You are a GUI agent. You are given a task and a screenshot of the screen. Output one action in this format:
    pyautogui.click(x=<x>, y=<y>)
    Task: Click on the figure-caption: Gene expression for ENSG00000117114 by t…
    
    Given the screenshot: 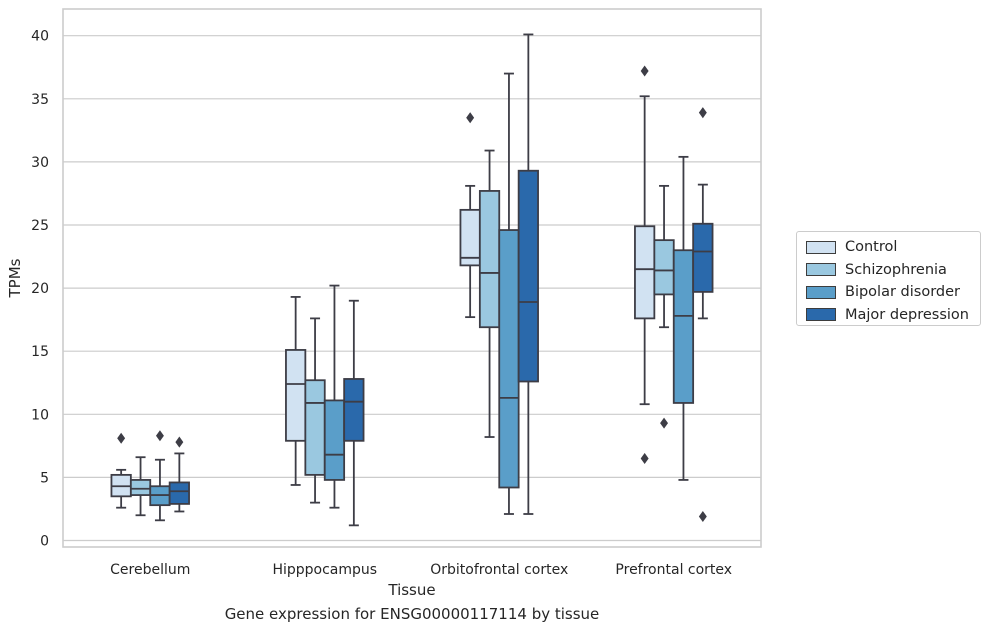 What is the action you would take?
    pyautogui.click(x=412, y=614)
    